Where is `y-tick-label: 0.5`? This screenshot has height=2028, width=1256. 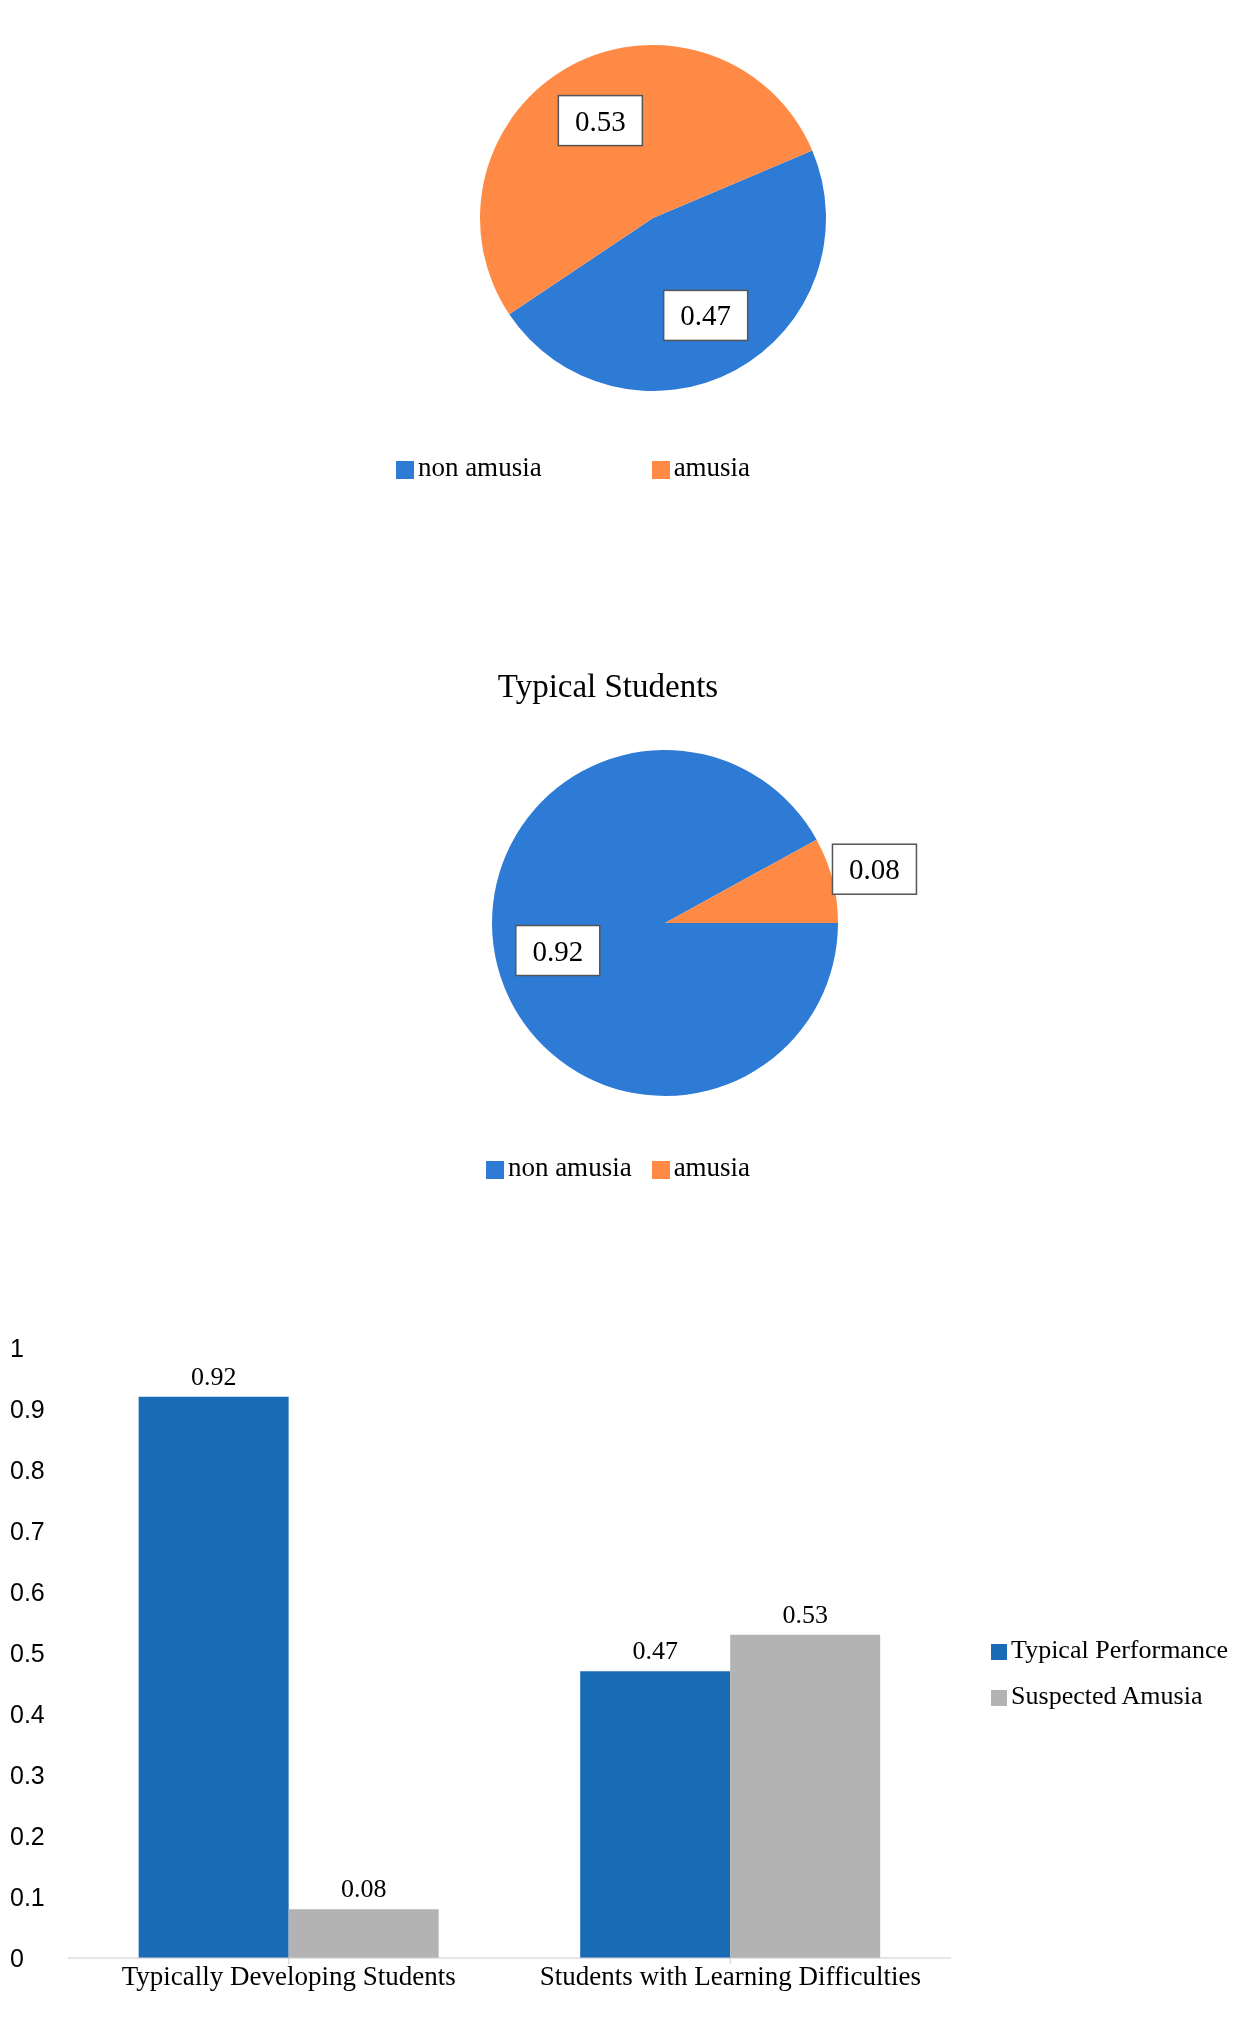
y-tick-label: 0.5 is located at coordinates (27, 1652).